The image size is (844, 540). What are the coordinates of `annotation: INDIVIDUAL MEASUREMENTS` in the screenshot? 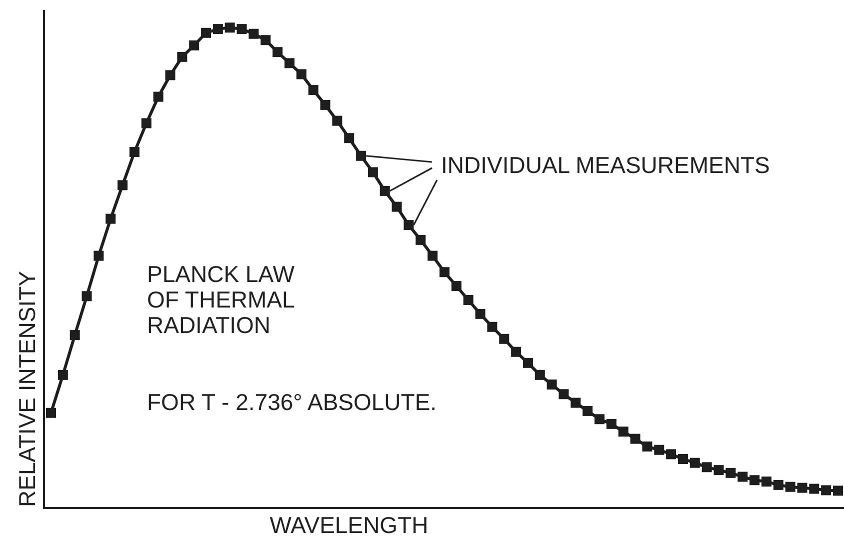 It's located at (605, 165).